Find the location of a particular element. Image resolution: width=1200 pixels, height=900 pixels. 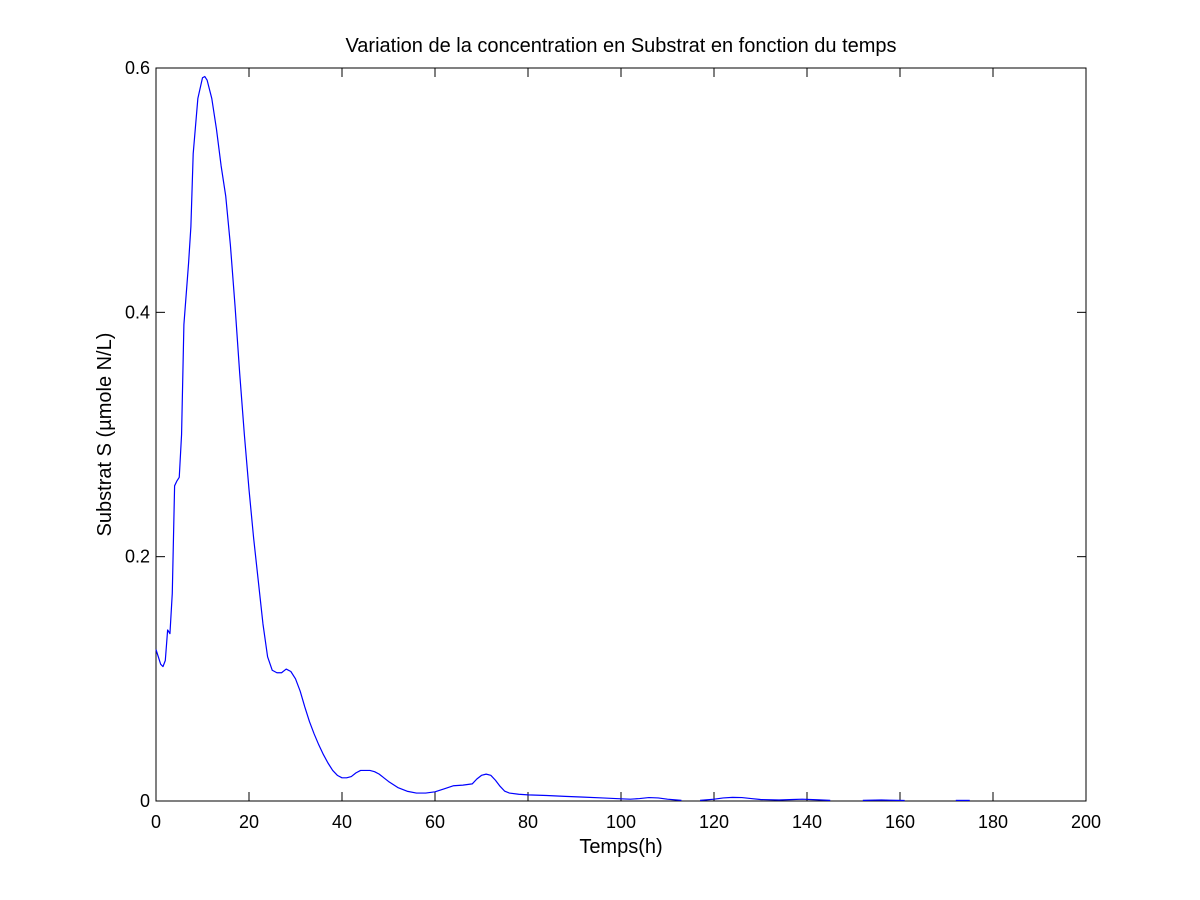

y-tick-label: 0.6 is located at coordinates (137, 68).